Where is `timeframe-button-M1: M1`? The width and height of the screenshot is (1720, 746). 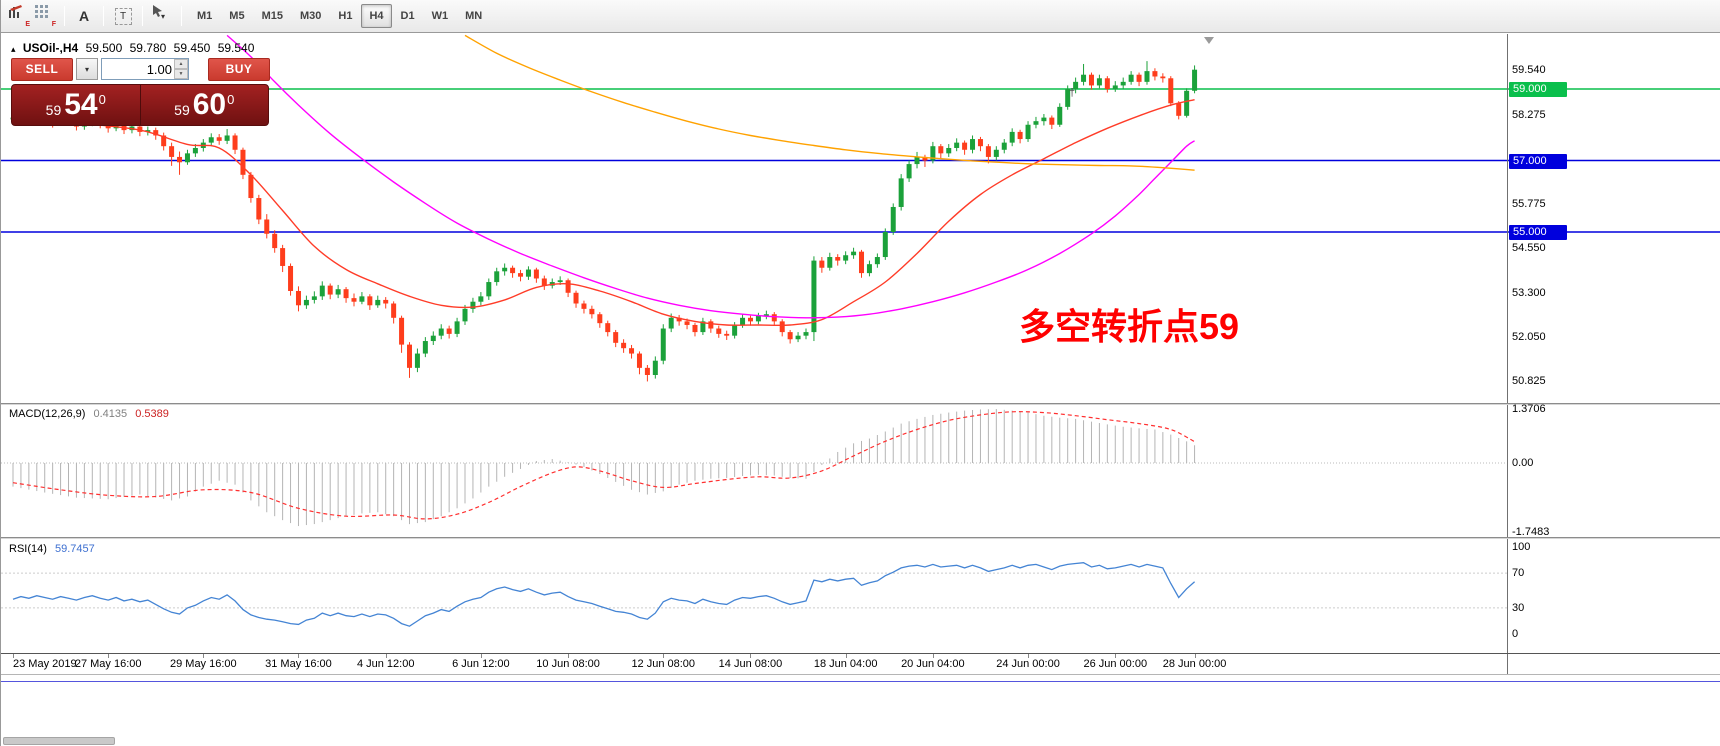 timeframe-button-M1: M1 is located at coordinates (205, 16).